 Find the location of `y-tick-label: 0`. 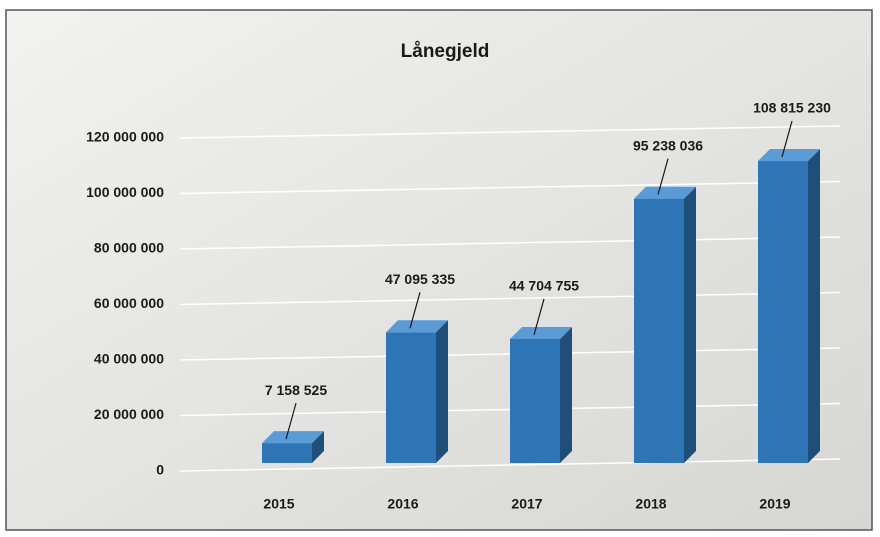

y-tick-label: 0 is located at coordinates (160, 470).